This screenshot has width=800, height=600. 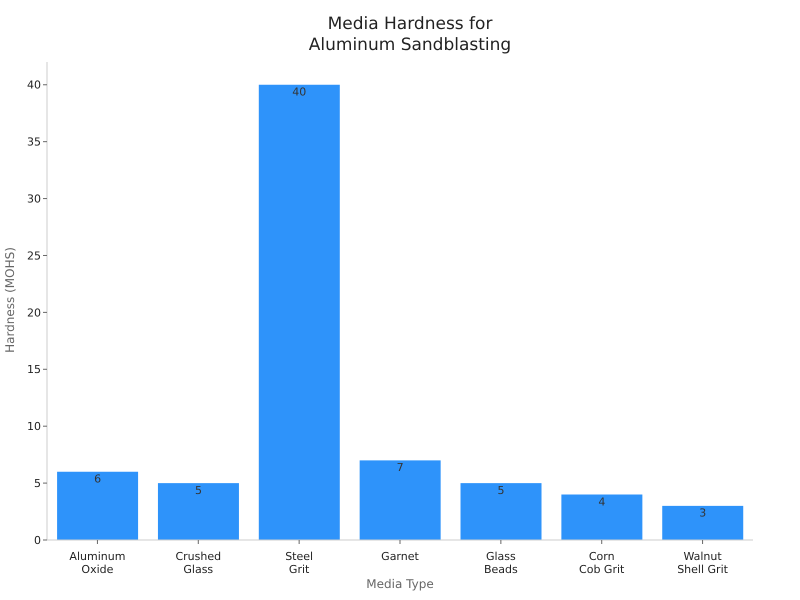 What do you see at coordinates (37, 483) in the screenshot?
I see `y-tick-label: 5` at bounding box center [37, 483].